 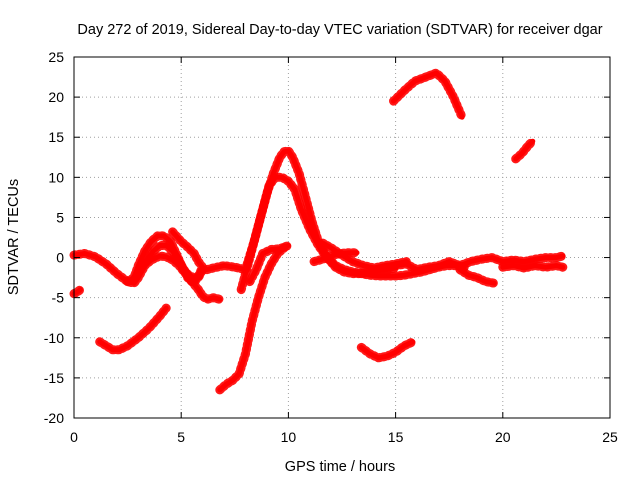 I want to click on series-arc-n-markers, so click(x=77, y=292).